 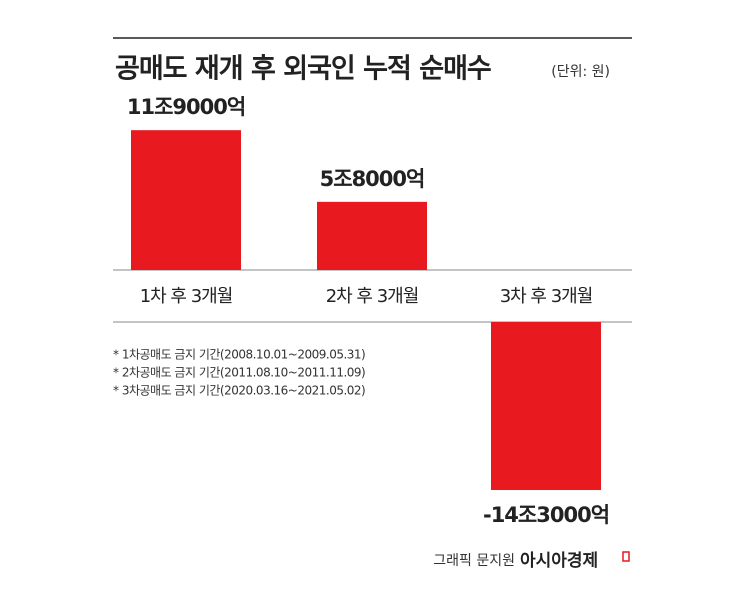 I want to click on value-label: 5조8000억, so click(x=372, y=179).